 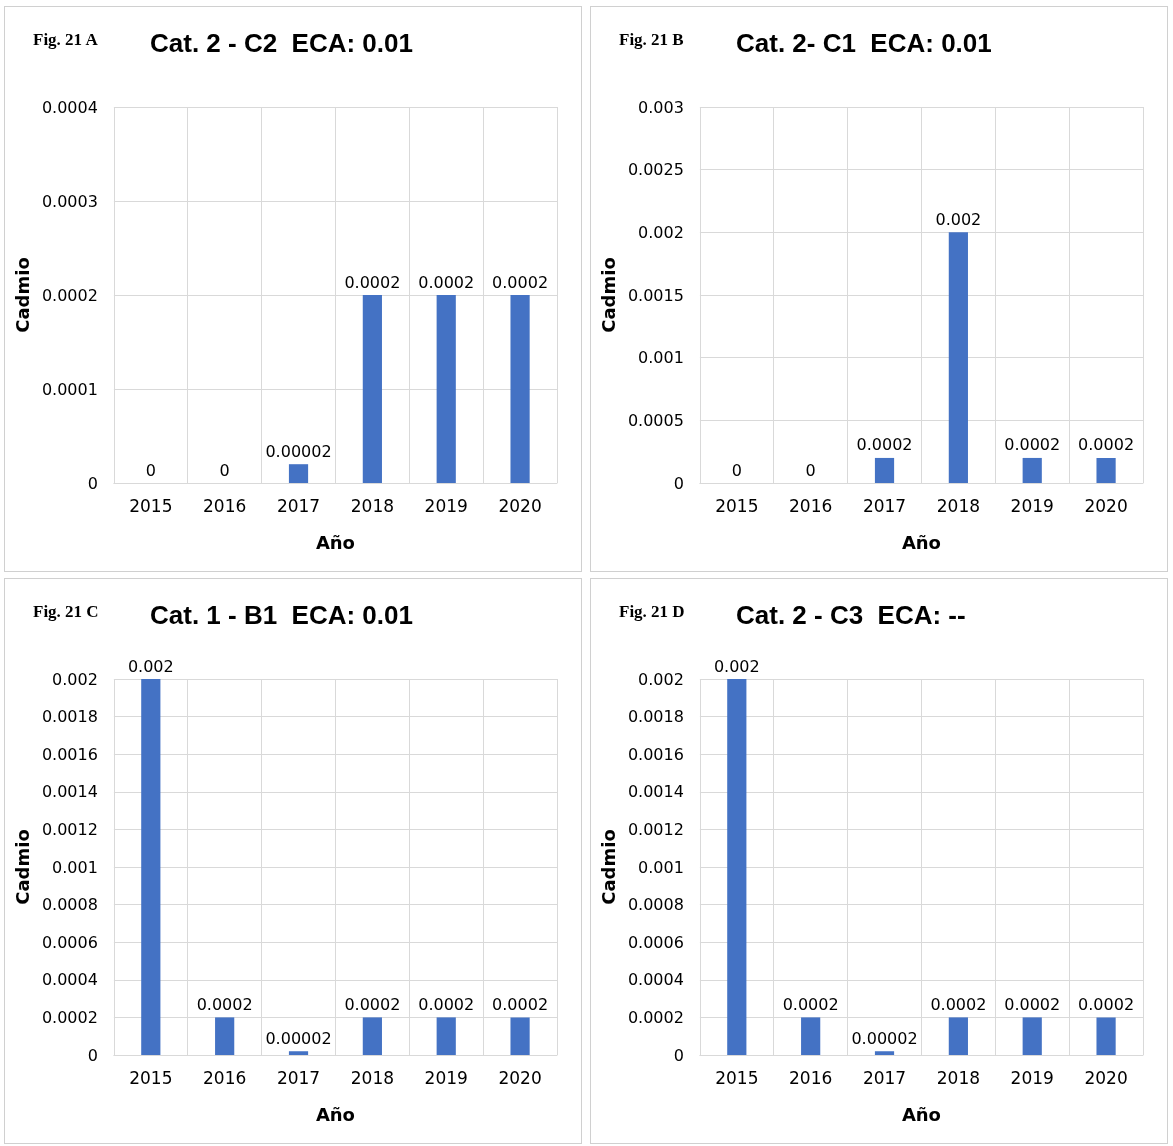 What do you see at coordinates (281, 615) in the screenshot?
I see `chart-title: Cat. 1 - B1 ECA: 0.01` at bounding box center [281, 615].